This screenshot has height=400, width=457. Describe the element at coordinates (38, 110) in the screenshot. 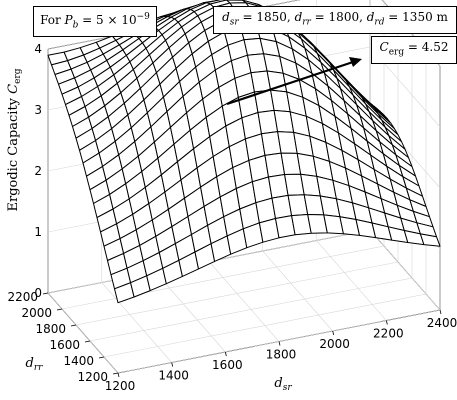

I see `z-tick-label: 3` at that location.